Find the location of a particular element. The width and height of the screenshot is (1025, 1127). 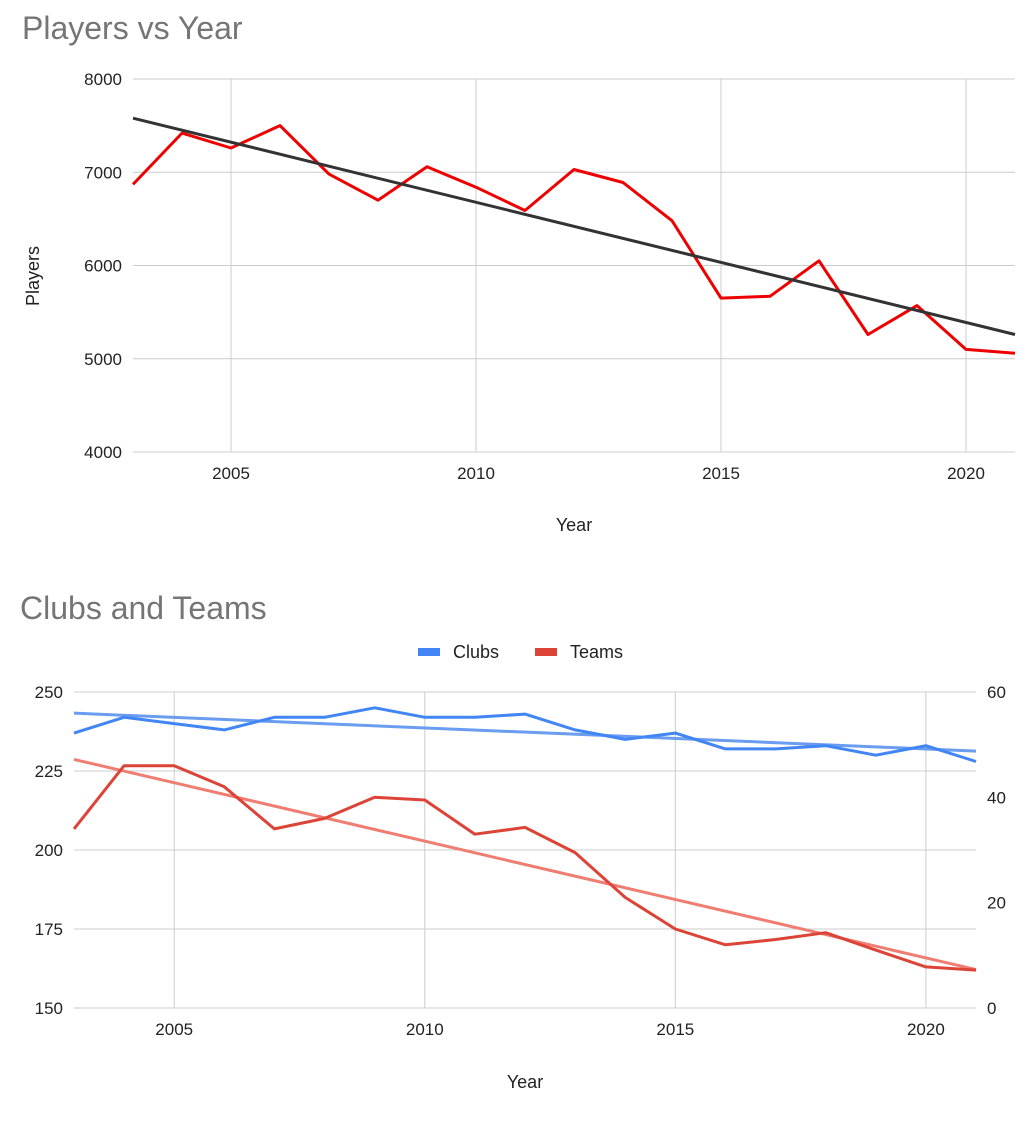

y-tick-label: 5000 is located at coordinates (103, 359).